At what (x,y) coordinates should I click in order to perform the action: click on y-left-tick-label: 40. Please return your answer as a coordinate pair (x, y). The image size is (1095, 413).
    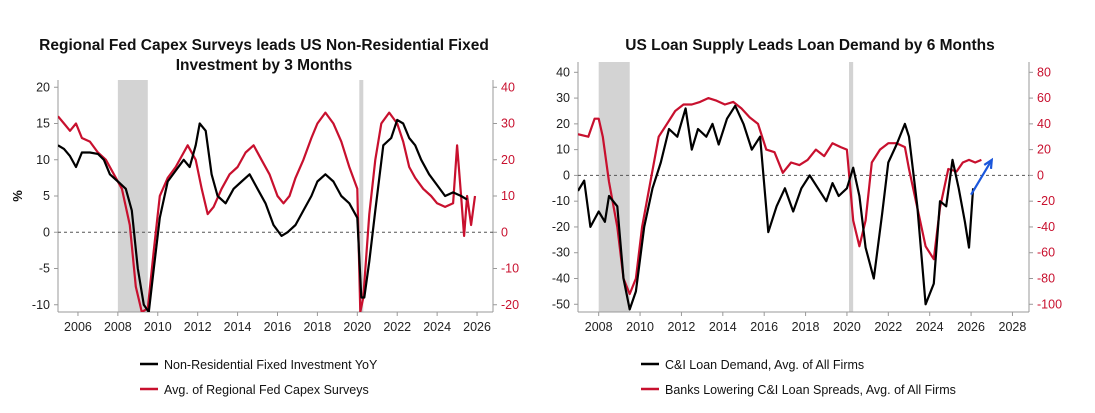
    Looking at the image, I should click on (563, 72).